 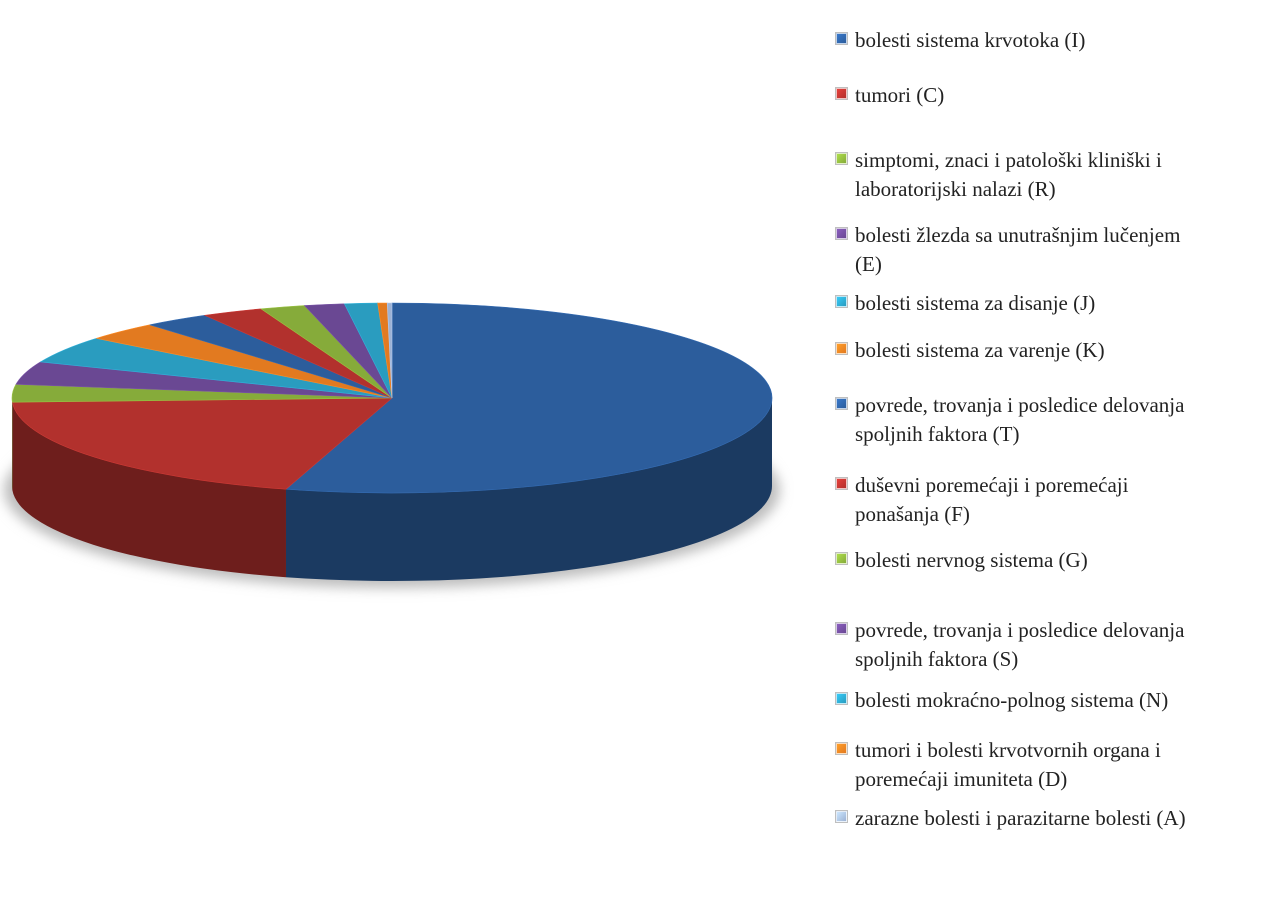 I want to click on legend-entry: bolesti sistema za disanje (J), so click(x=1053, y=303).